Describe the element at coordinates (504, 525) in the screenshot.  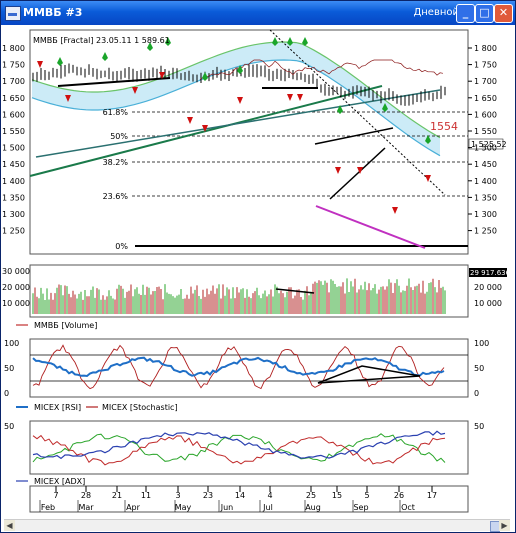
I see `scroll-right-icon: ▶` at that location.